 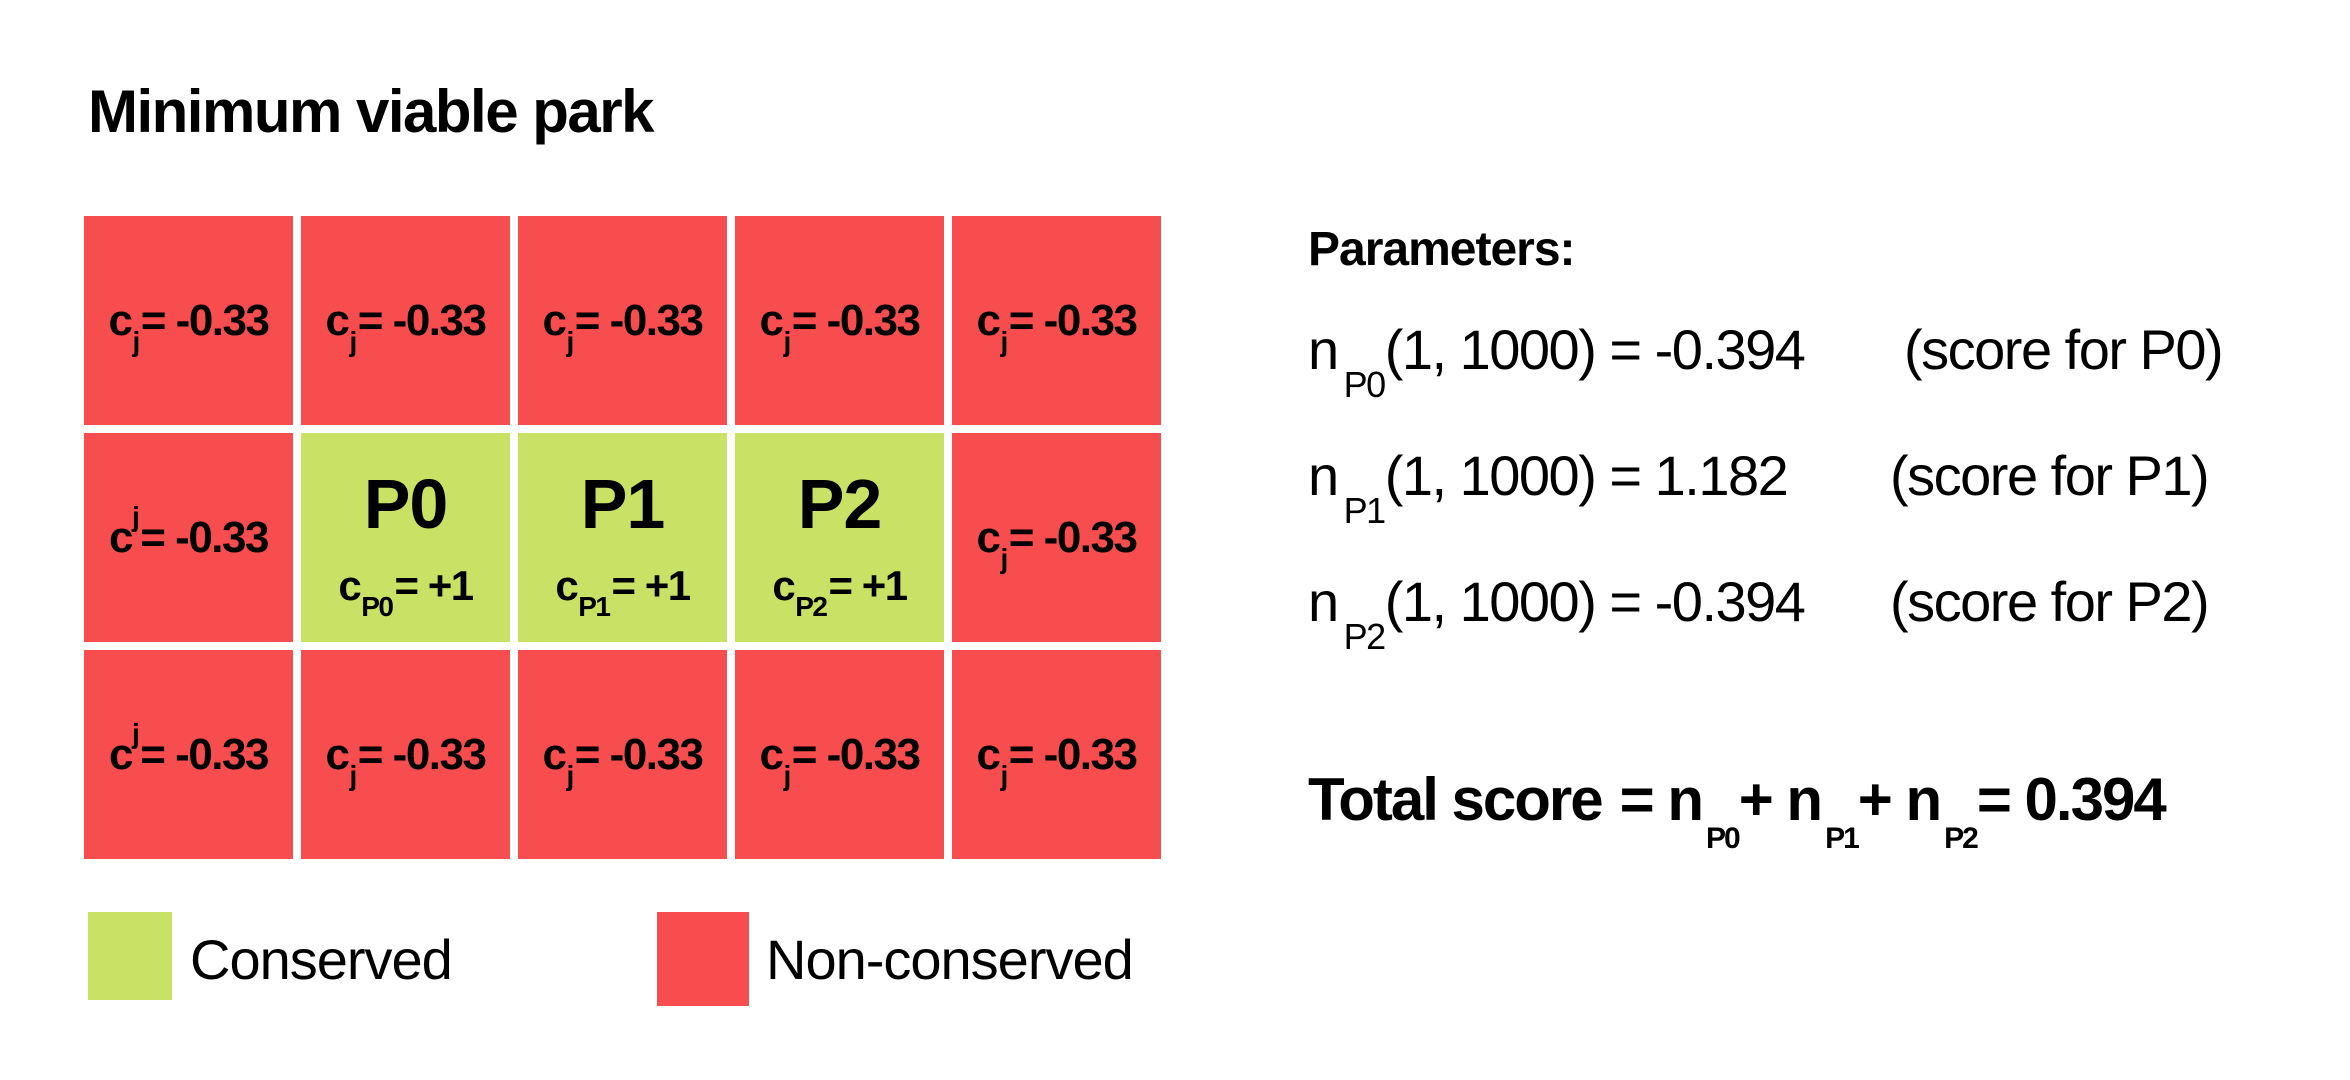 I want to click on grid-cell-r1c3: cj= -0.33, so click(x=622, y=320).